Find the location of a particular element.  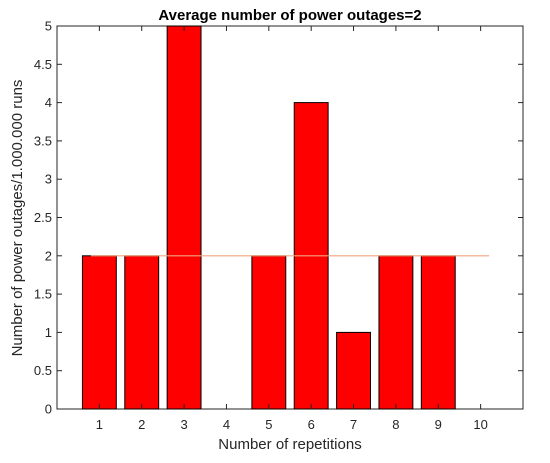

x-tick-label: 1 is located at coordinates (99, 424).